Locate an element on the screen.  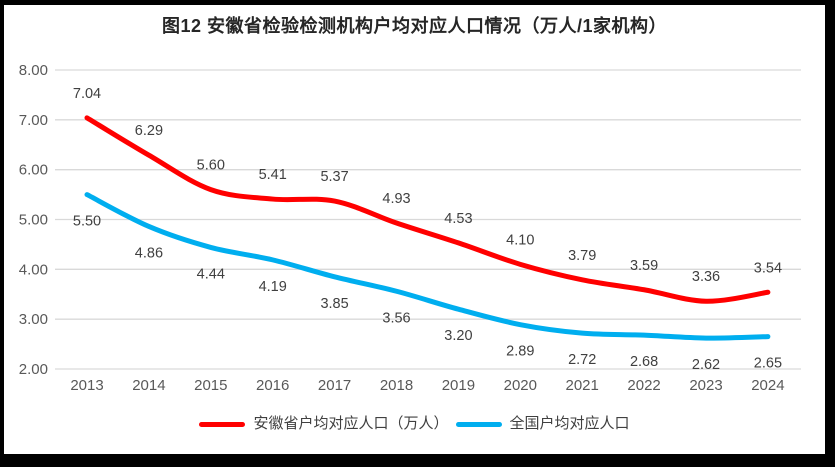
data-label-series-1: 3.56 is located at coordinates (396, 318).